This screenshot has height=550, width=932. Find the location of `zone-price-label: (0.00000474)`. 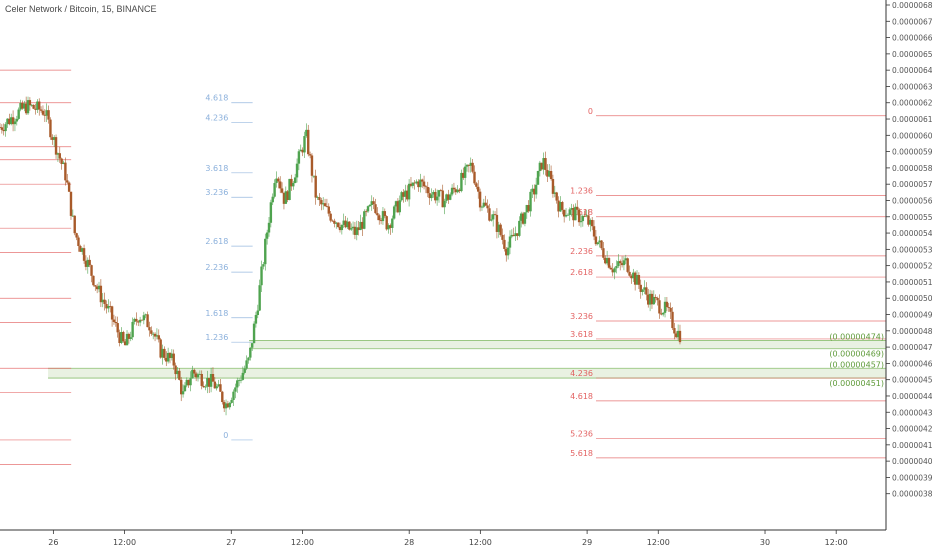

zone-price-label: (0.00000474) is located at coordinates (856, 337).